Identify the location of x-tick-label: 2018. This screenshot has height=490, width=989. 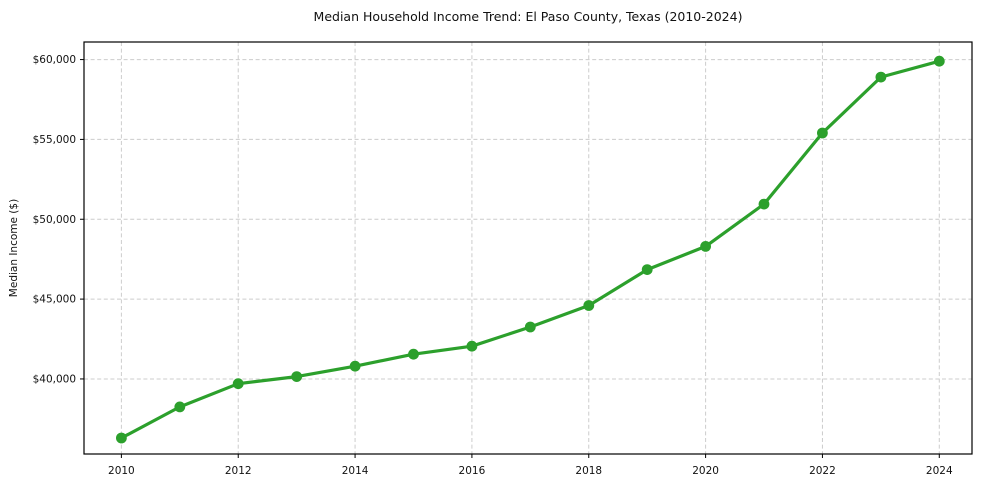
(588, 471).